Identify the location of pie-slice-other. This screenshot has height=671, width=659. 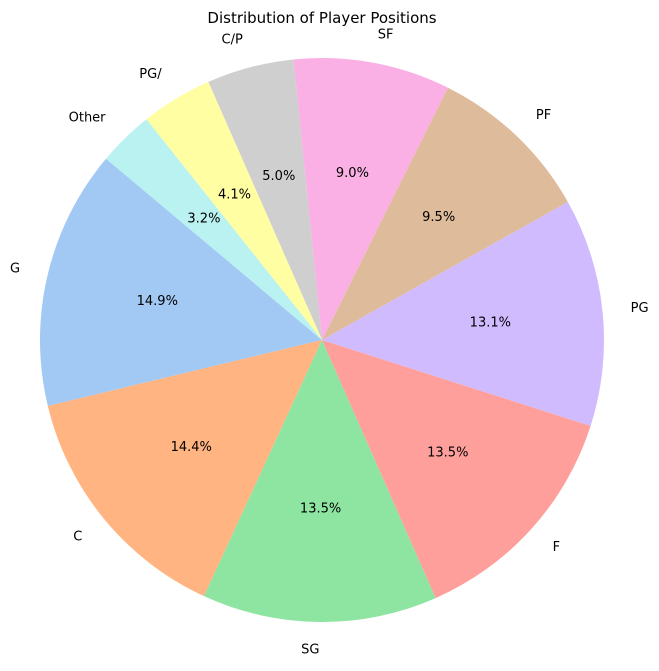
(213, 229).